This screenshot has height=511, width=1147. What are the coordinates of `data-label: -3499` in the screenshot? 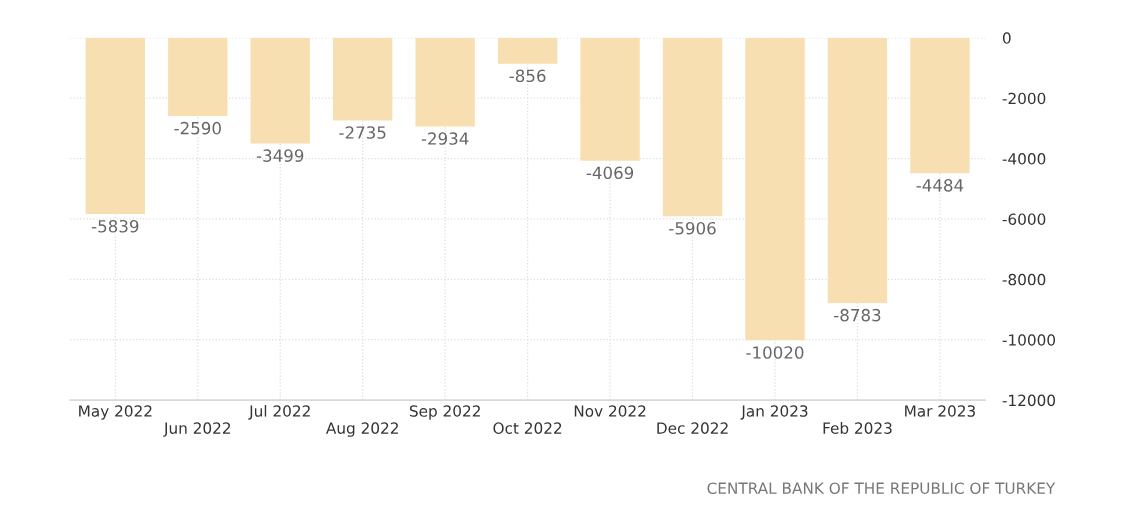 It's located at (280, 155).